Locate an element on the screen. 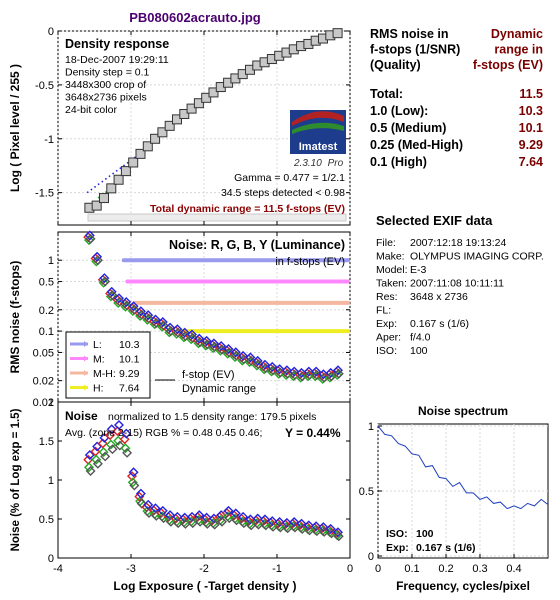 Image resolution: width=560 pixels, height=600 pixels. y-tick-label: 0.02 is located at coordinates (43, 382).